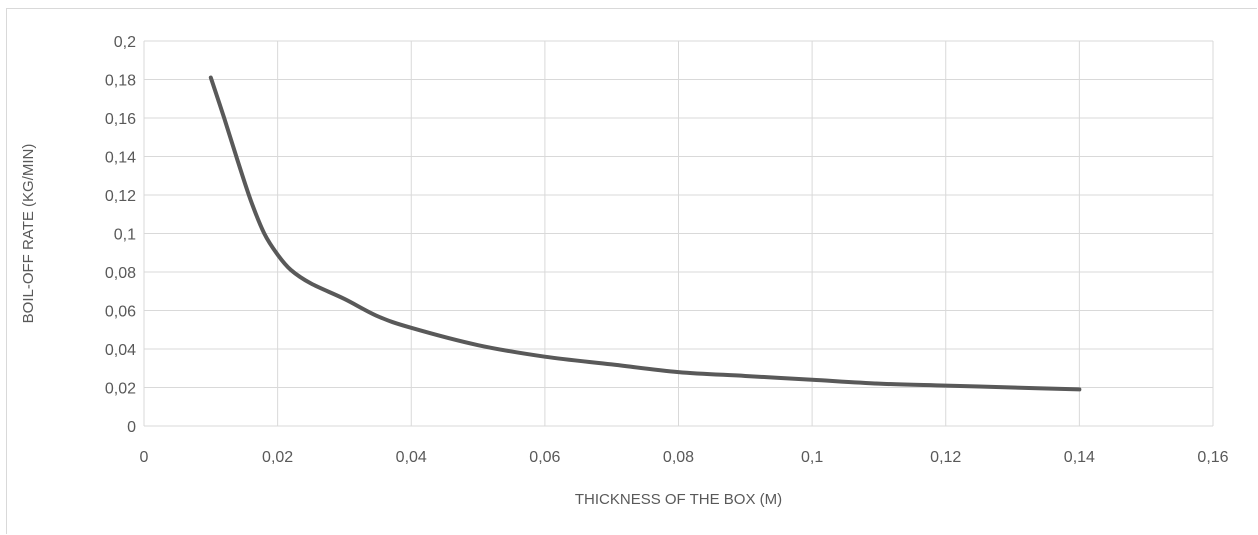 The image size is (1258, 535). What do you see at coordinates (411, 457) in the screenshot?
I see `x-tick-label: 0,04` at bounding box center [411, 457].